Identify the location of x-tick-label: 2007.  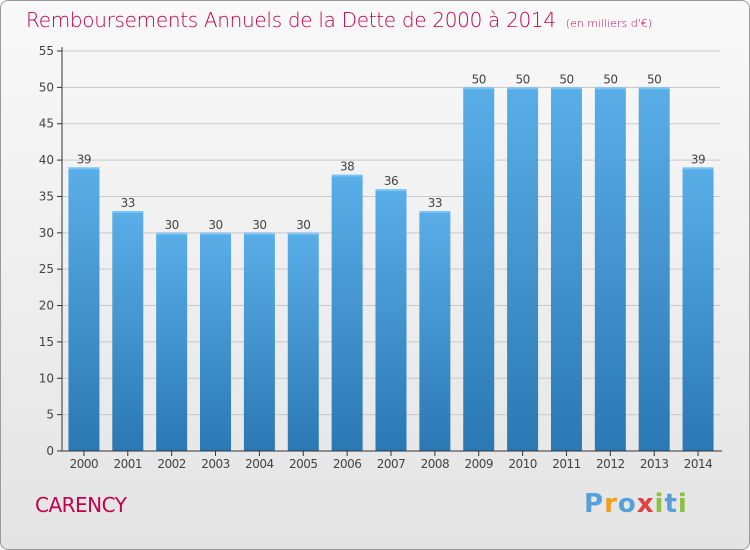
(391, 464).